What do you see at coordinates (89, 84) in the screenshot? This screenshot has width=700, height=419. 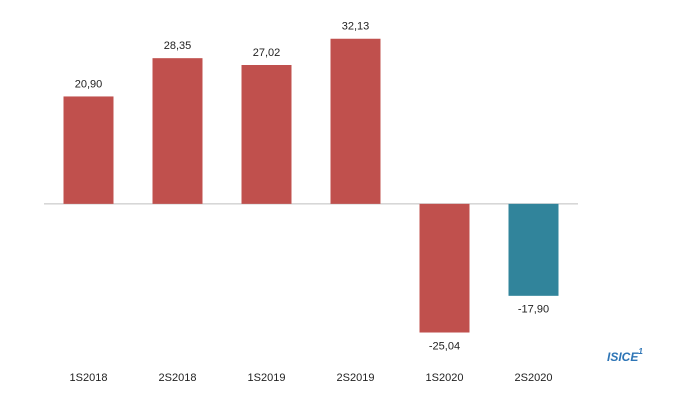 I see `value-label: 20,90` at bounding box center [89, 84].